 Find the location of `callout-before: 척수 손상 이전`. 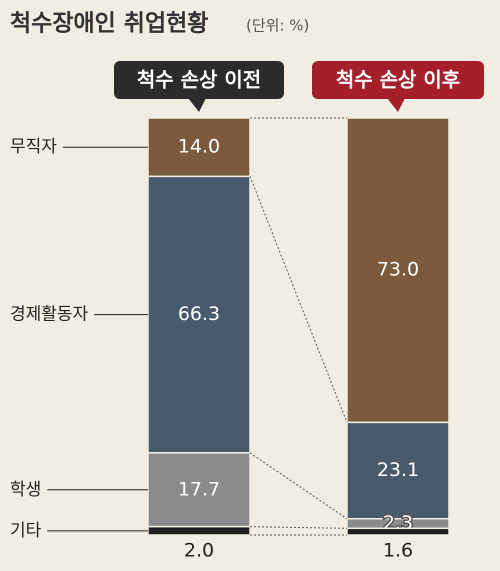

callout-before: 척수 손상 이전 is located at coordinates (199, 86).